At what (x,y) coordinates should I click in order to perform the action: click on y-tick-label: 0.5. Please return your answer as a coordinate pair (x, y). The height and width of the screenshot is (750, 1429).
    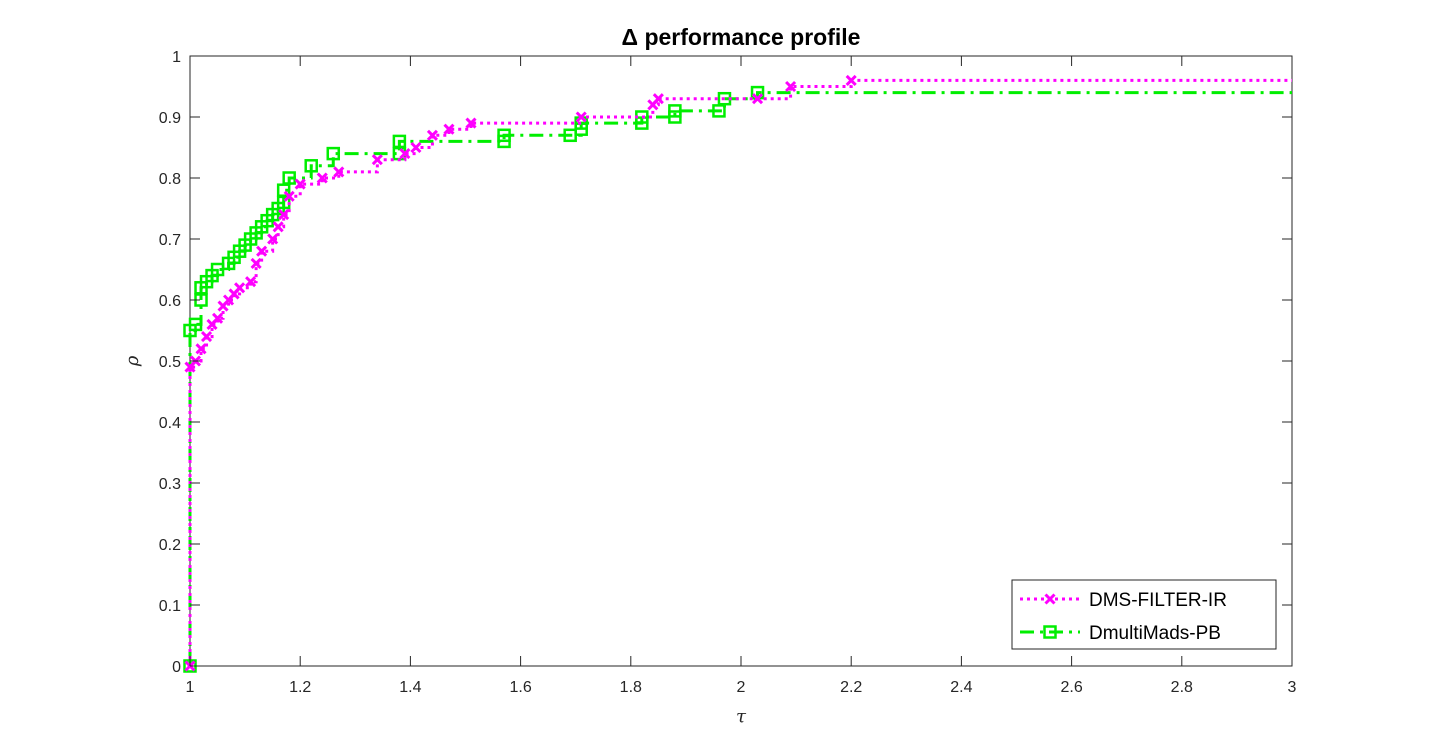
    Looking at the image, I should click on (170, 362).